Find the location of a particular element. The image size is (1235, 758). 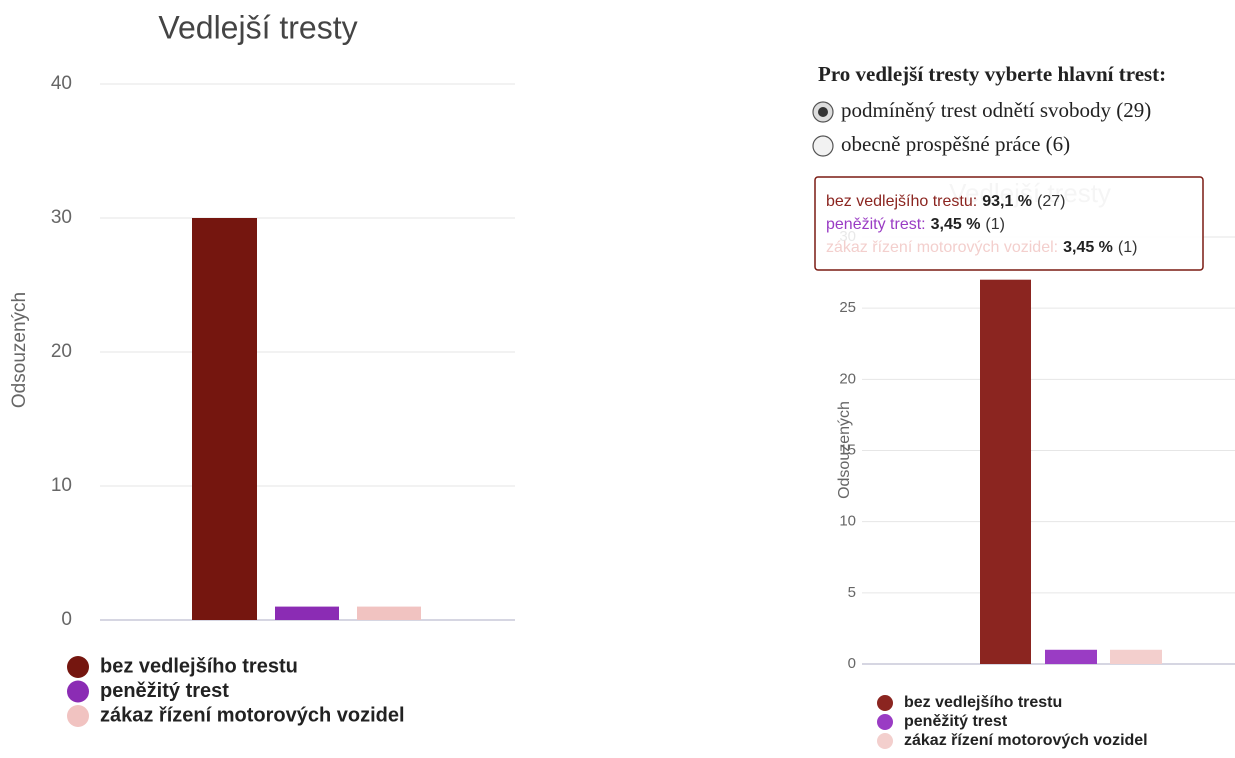

y-tick-label: 25 is located at coordinates (847, 307).